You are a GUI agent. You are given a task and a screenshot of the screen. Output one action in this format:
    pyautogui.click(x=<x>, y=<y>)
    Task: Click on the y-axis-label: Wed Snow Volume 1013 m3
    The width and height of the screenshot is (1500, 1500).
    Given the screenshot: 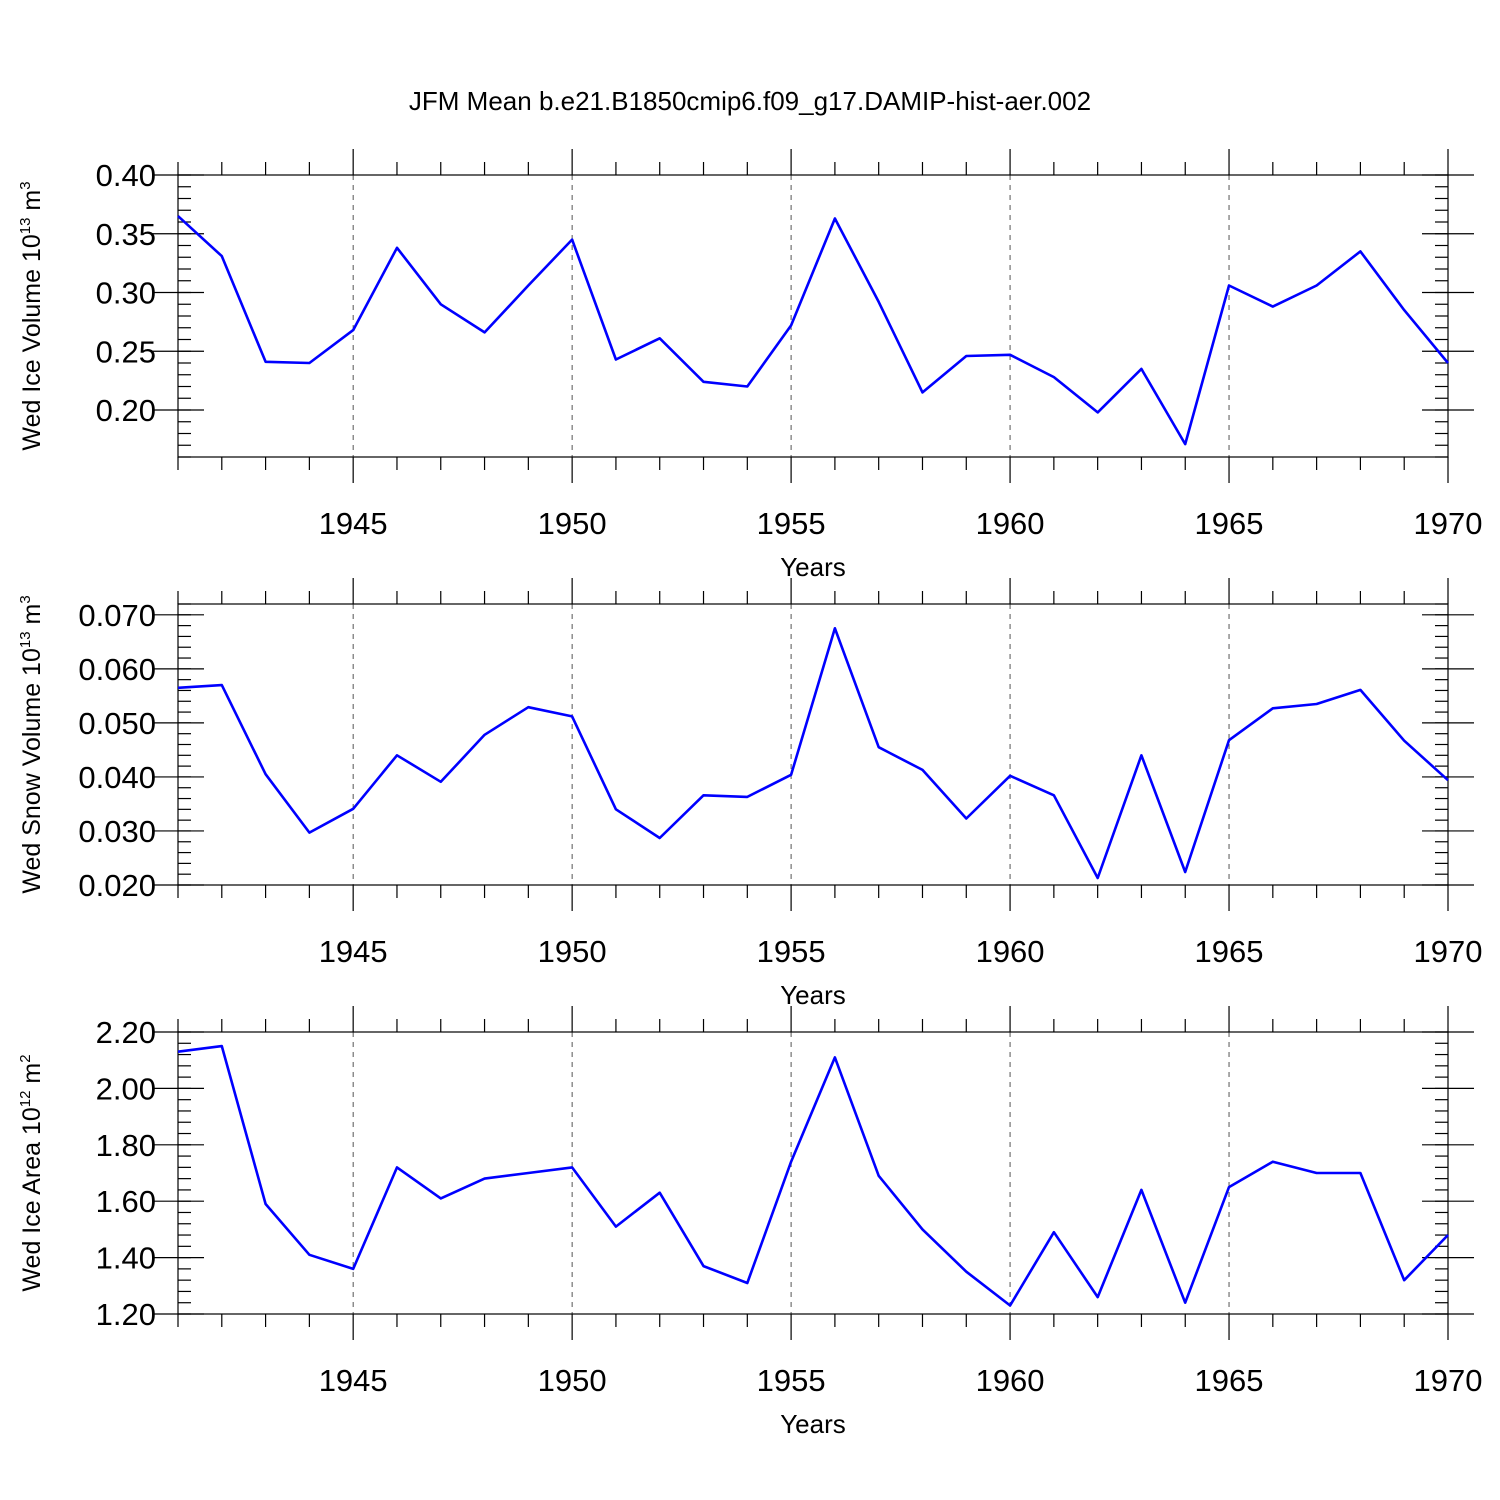 What is the action you would take?
    pyautogui.click(x=31, y=744)
    